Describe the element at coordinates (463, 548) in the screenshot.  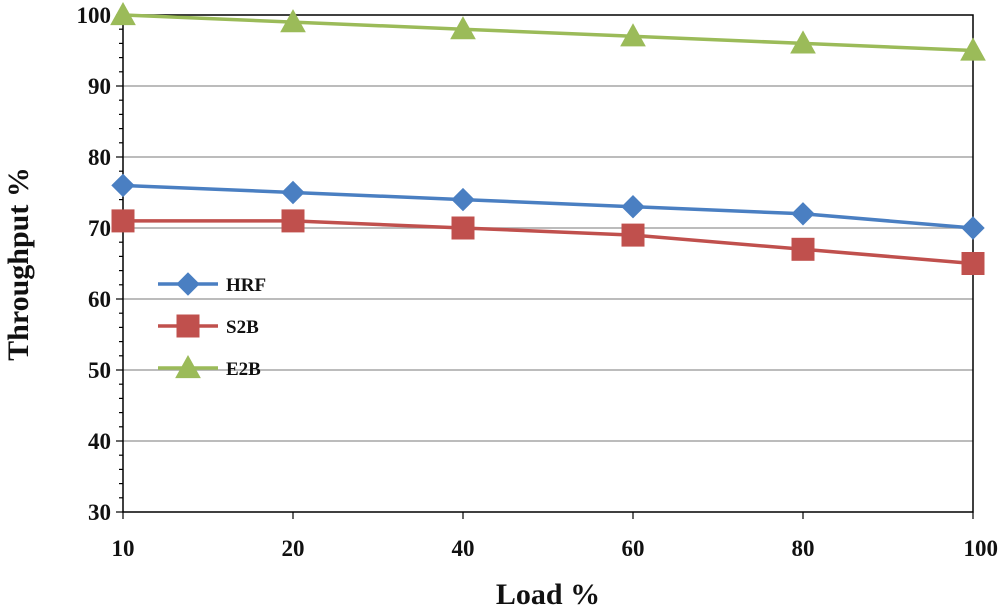
I see `x-tick-label-40: 40` at that location.